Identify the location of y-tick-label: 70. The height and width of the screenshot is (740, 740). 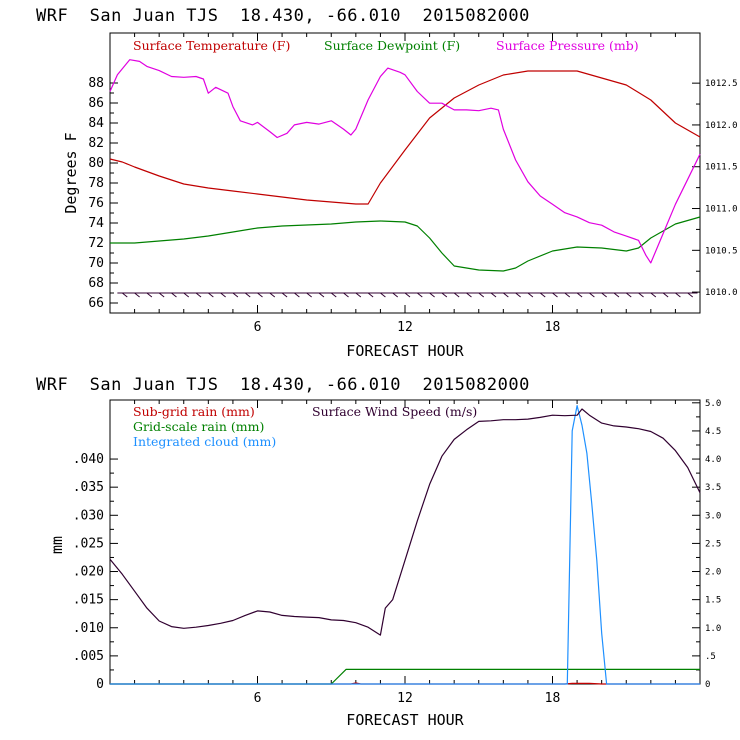
(96, 263).